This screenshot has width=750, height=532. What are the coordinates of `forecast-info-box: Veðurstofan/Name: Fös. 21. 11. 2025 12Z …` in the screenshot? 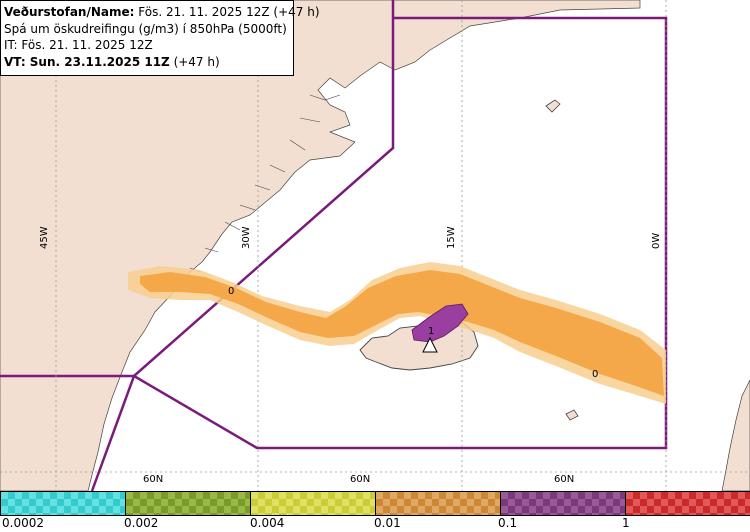 It's located at (160, 38).